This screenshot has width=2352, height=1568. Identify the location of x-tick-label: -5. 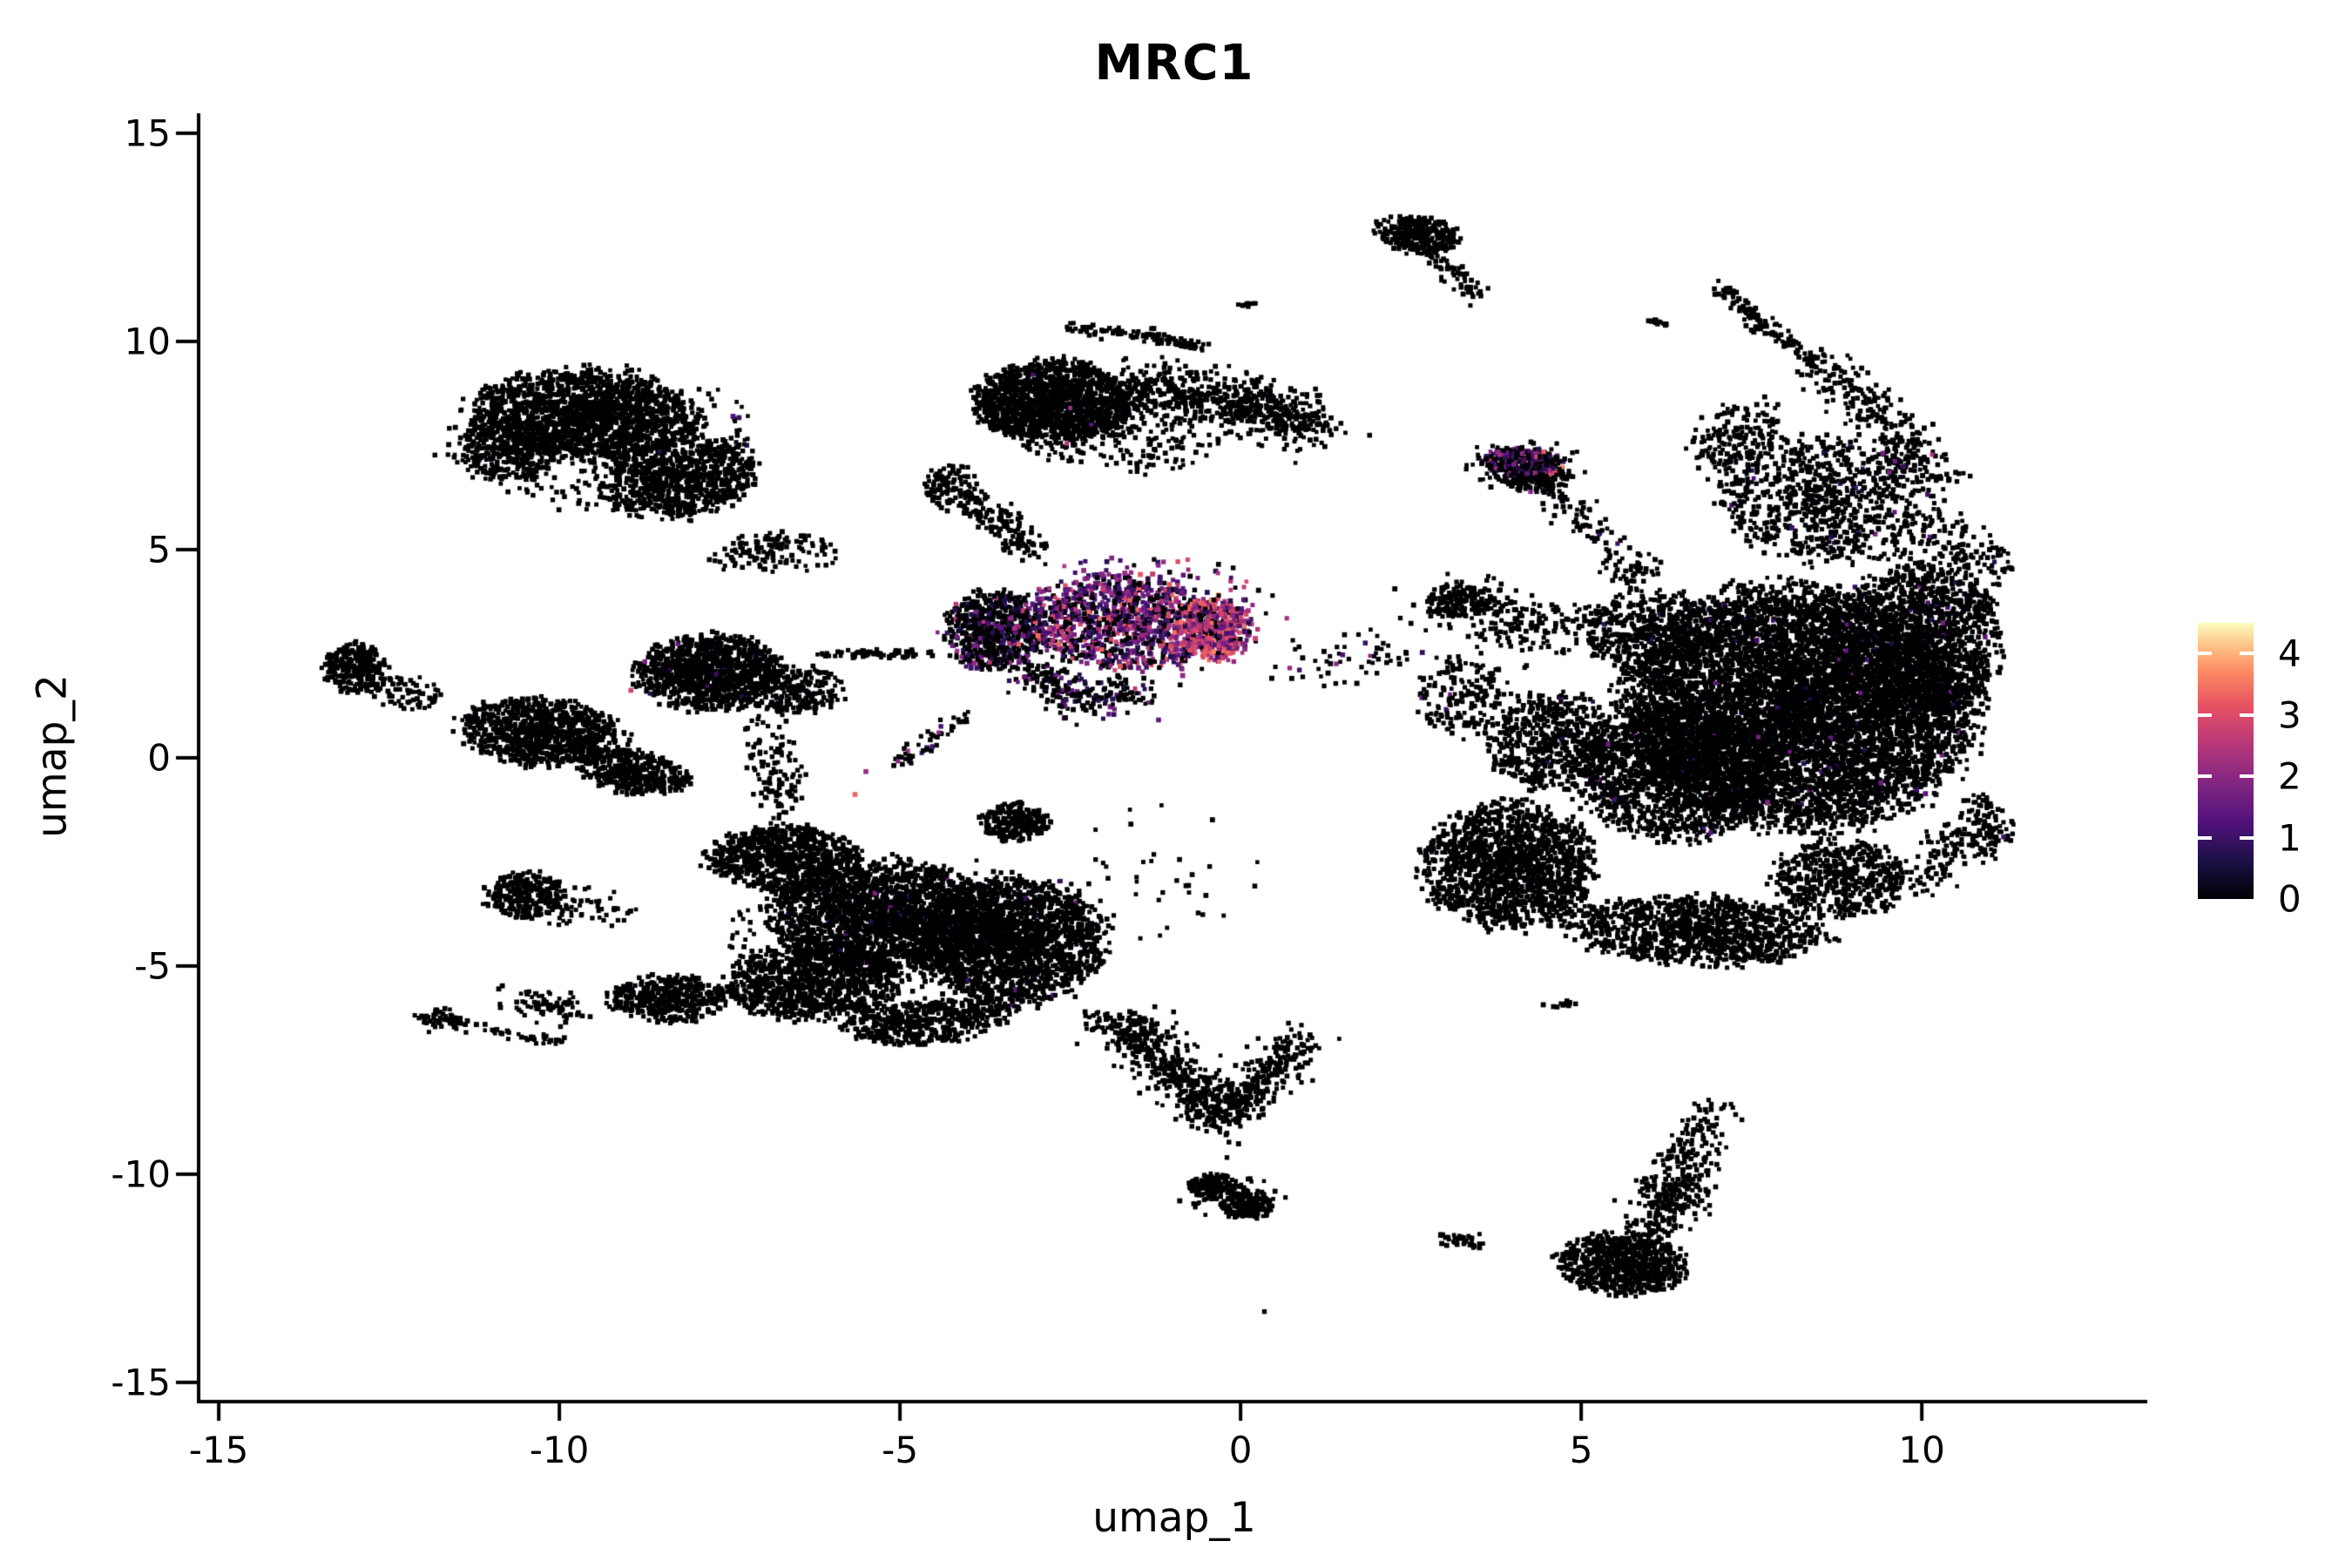
(900, 1450).